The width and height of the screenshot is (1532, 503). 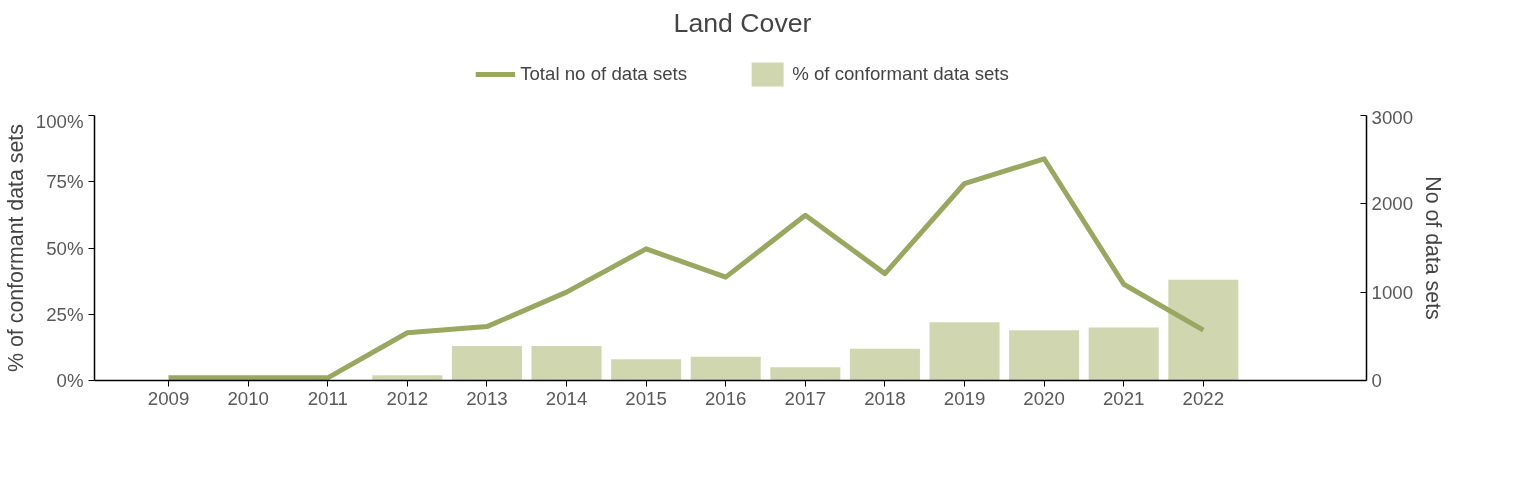 I want to click on chart-title: Land Cover, so click(x=742, y=22).